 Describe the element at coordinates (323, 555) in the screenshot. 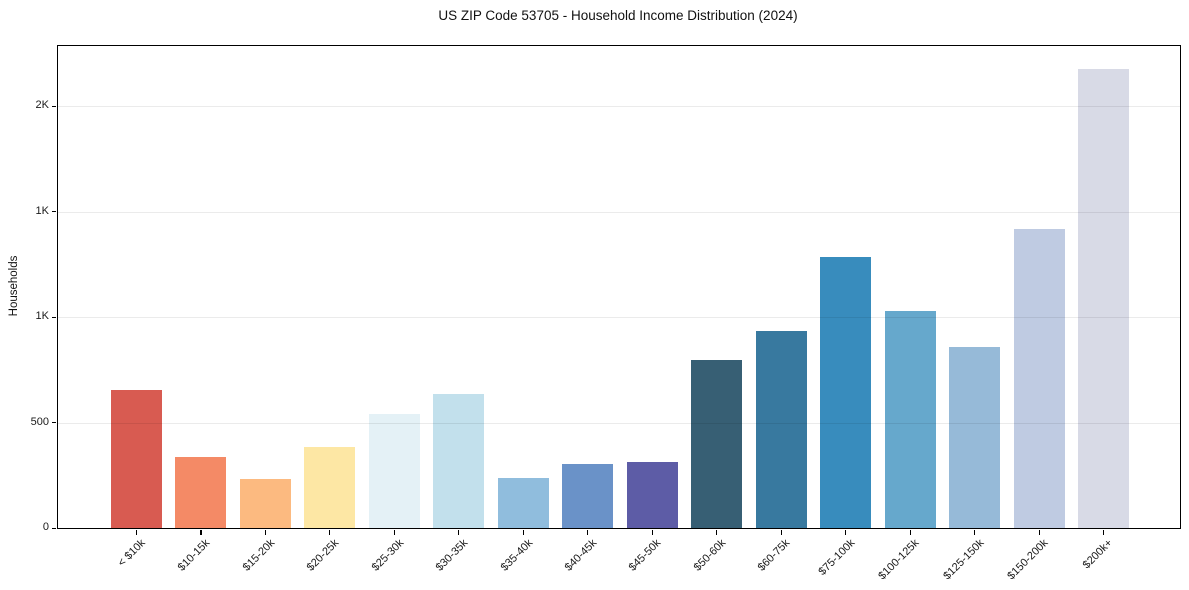

I see `x-tick-label-text: $20-25k` at that location.